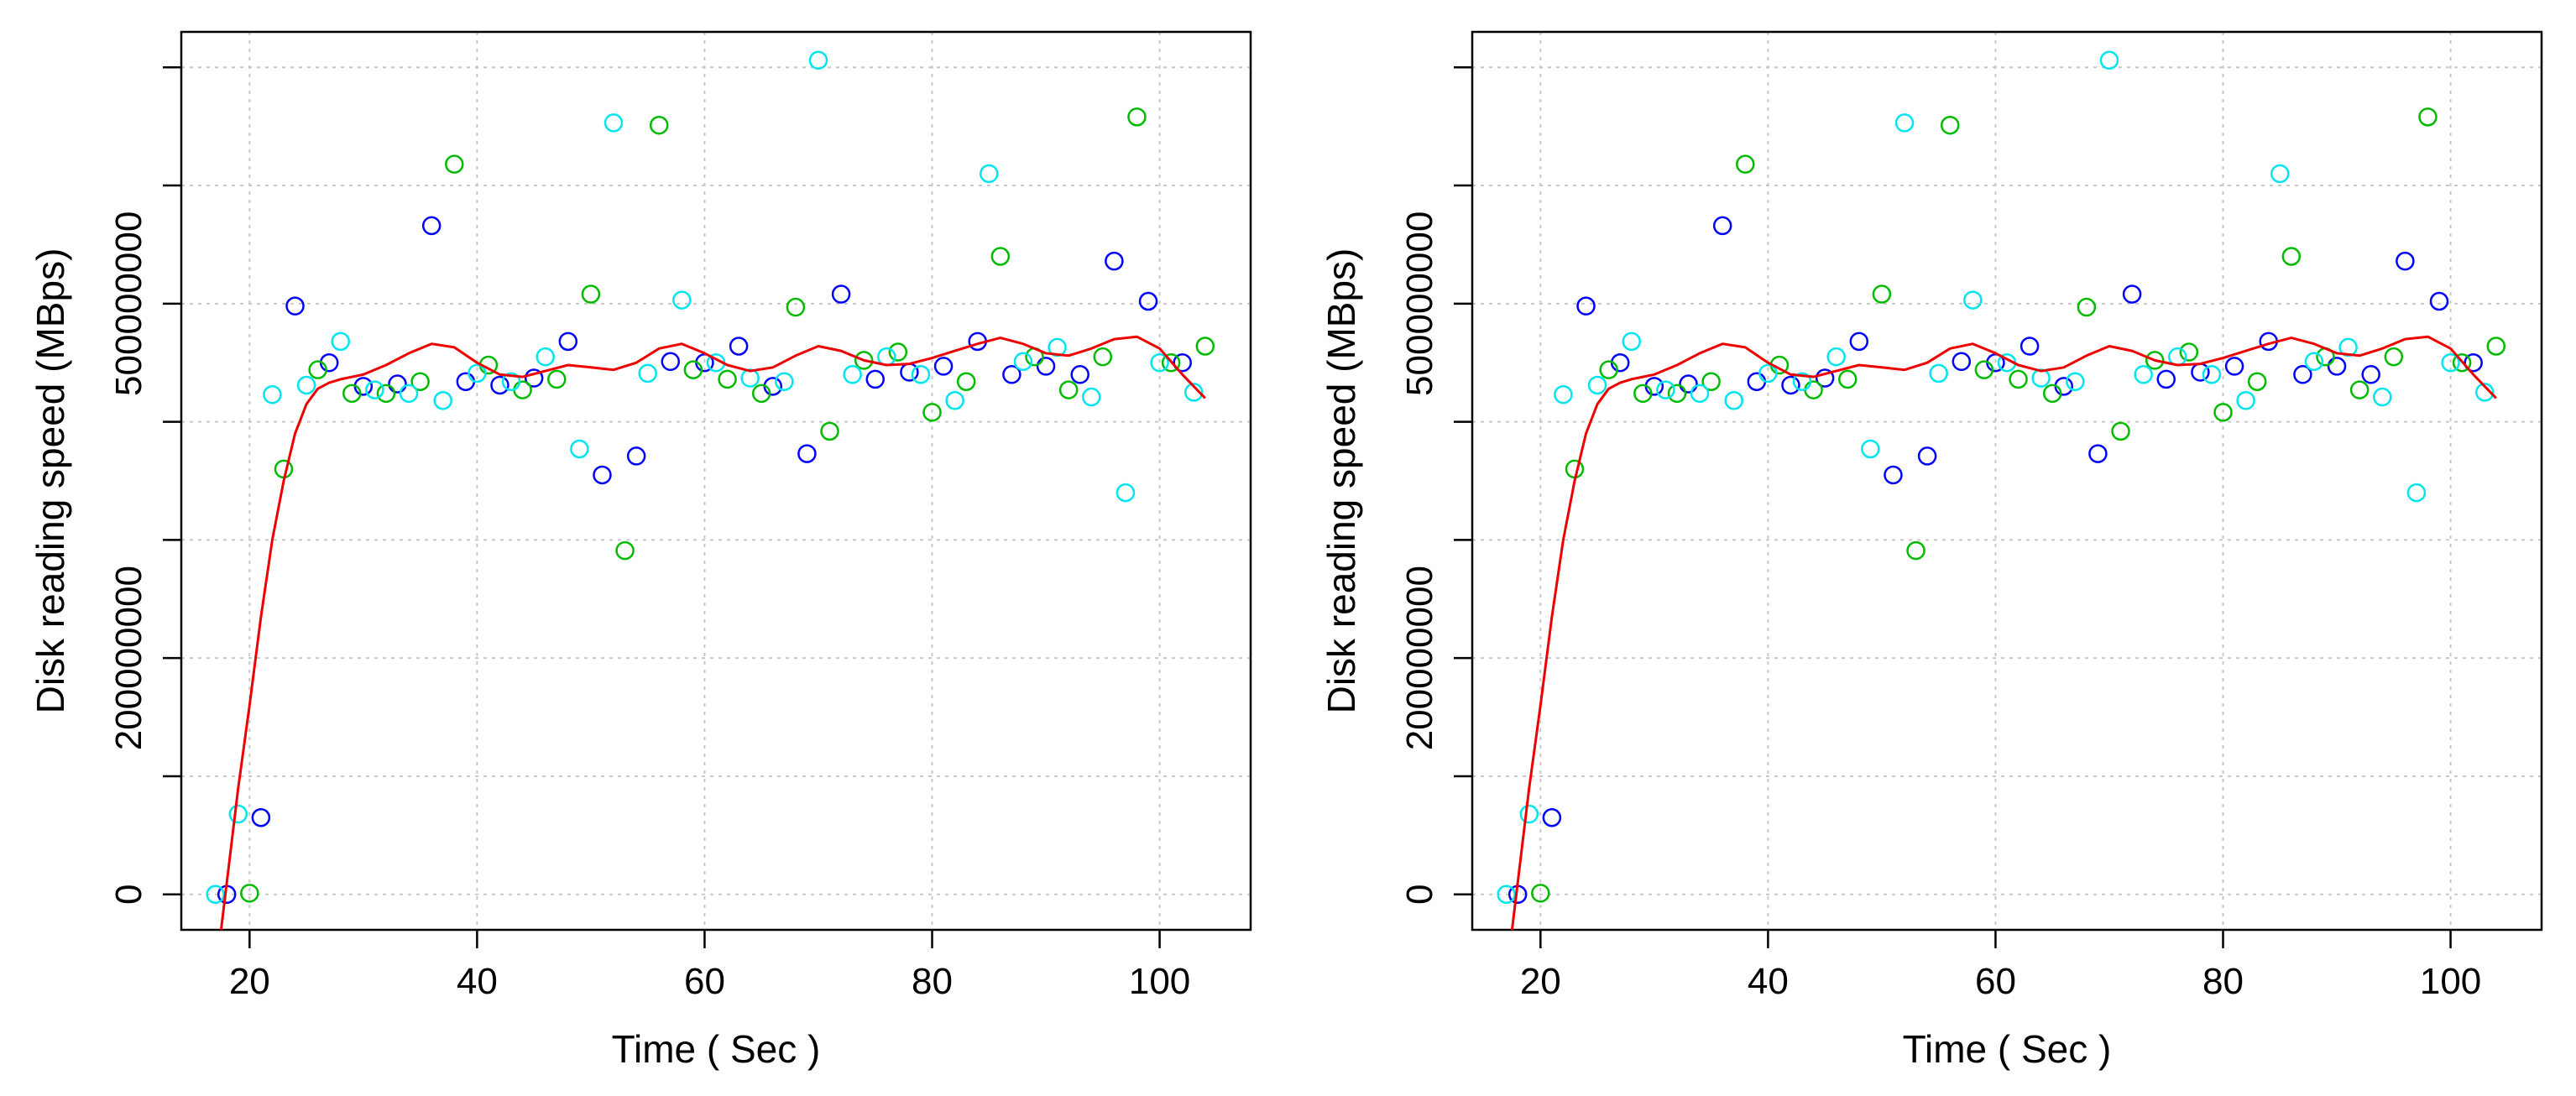  I want to click on x-tick-label: 80, so click(932, 982).